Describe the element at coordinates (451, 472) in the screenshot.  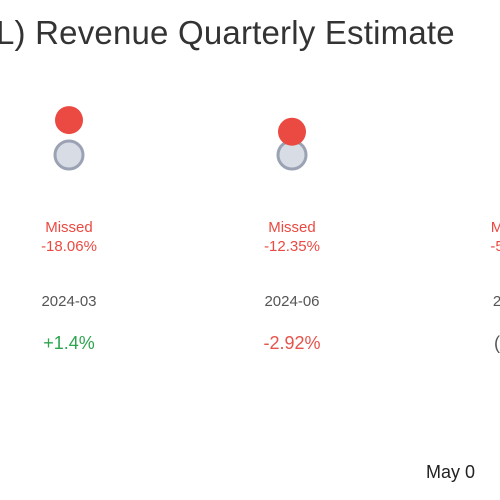
I see `footer-date: May 0` at that location.